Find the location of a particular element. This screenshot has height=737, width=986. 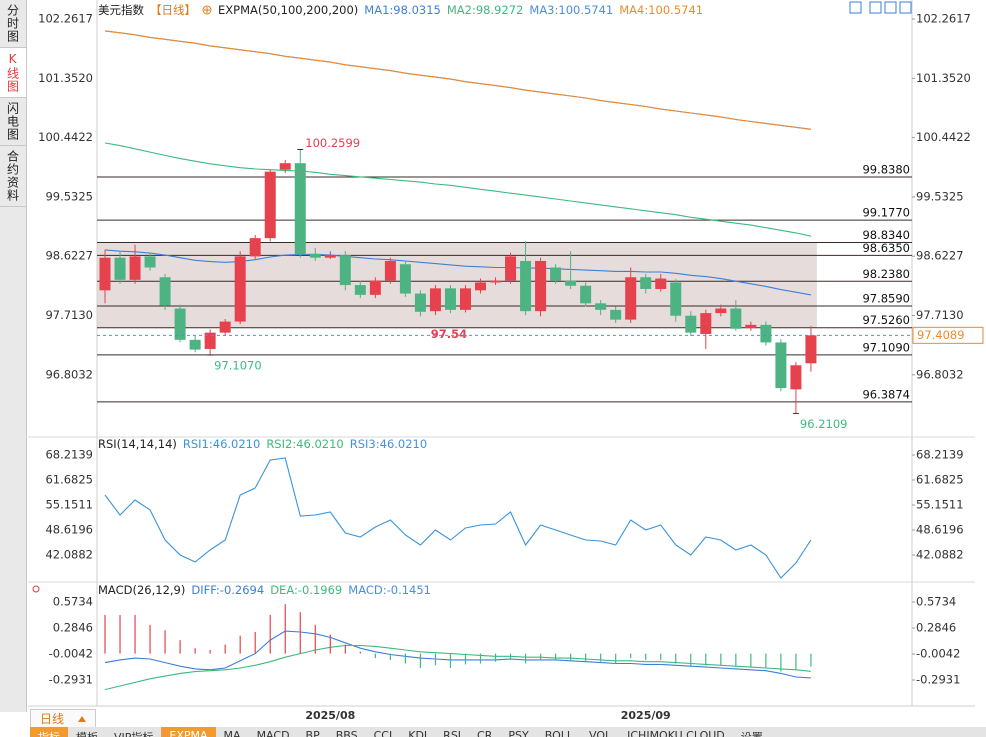

level-label: 96.3874 is located at coordinates (886, 394).